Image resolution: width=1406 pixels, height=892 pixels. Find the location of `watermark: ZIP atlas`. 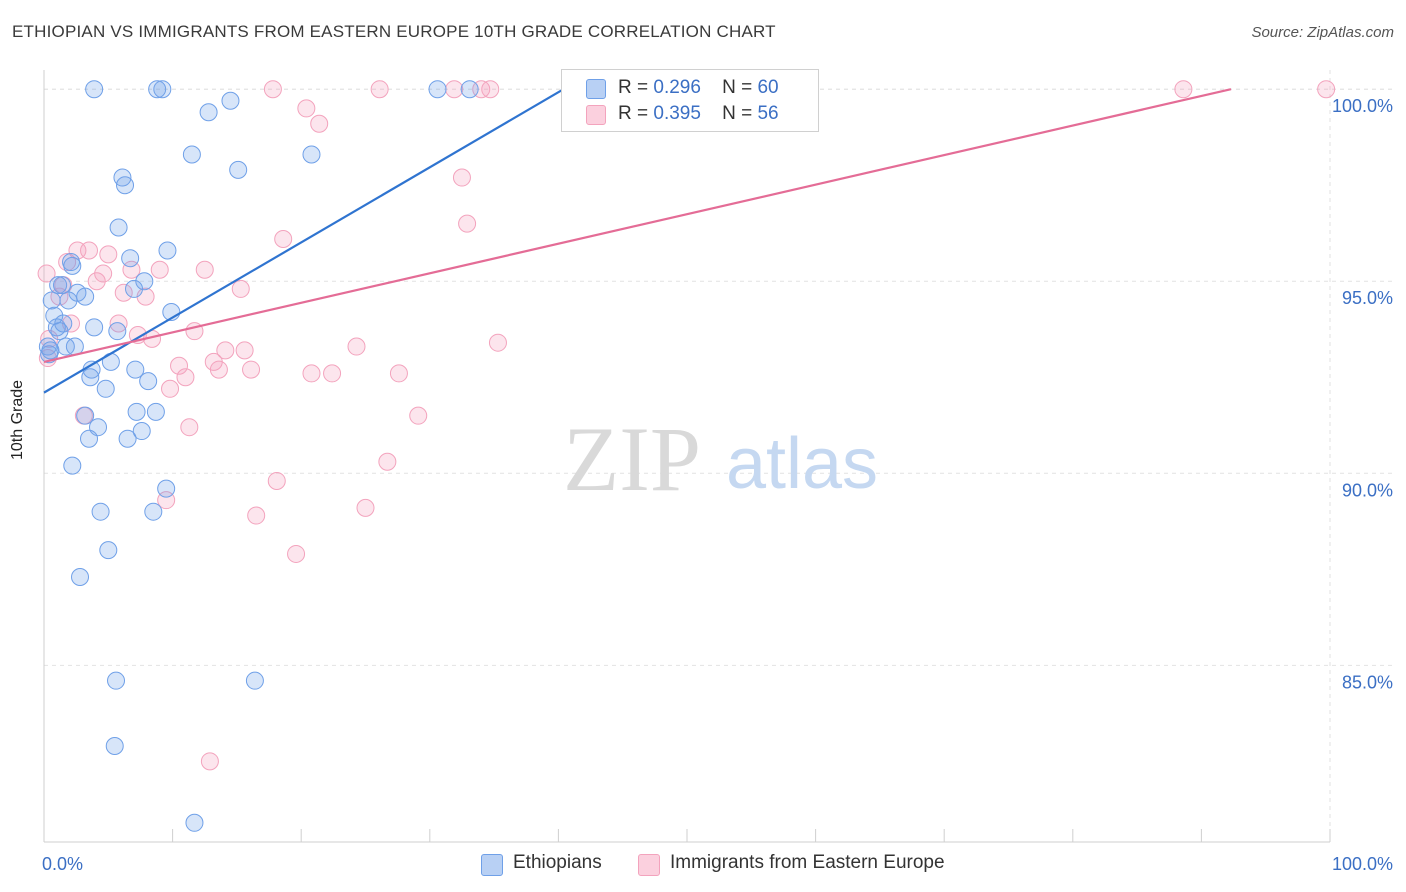

watermark: ZIP atlas is located at coordinates (720, 459).